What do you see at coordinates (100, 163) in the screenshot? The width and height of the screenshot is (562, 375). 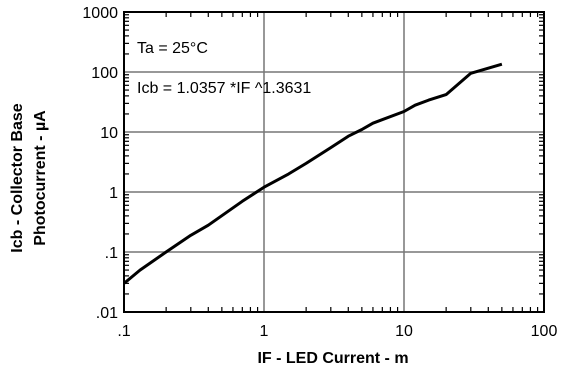 I see `y-tick-labels: 1000 100 10 1 .1 .01` at bounding box center [100, 163].